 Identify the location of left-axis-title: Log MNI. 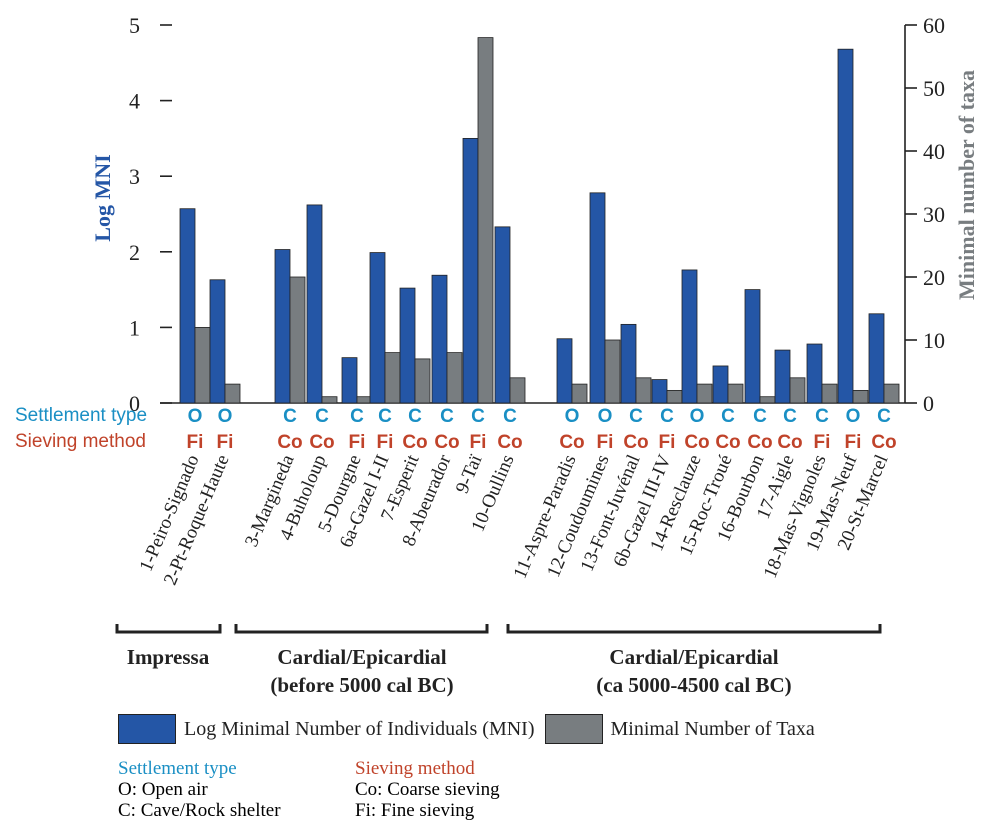
(102, 197).